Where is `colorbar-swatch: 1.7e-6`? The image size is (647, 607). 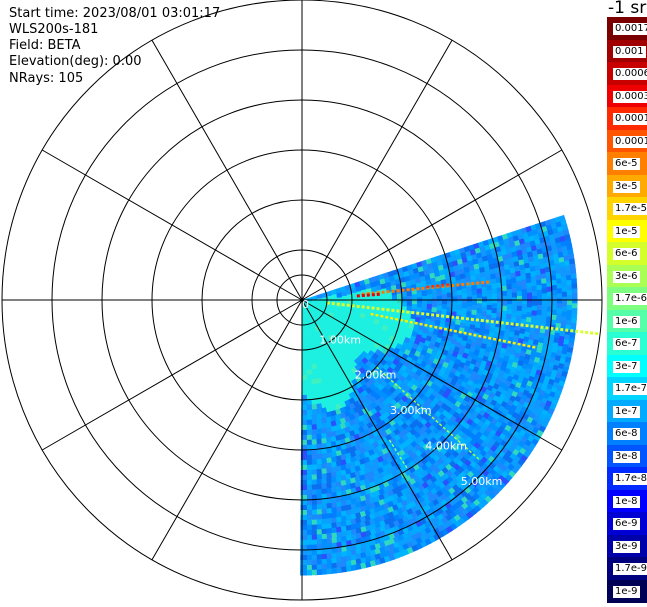 colorbar-swatch: 1.7e-6 is located at coordinates (627, 298).